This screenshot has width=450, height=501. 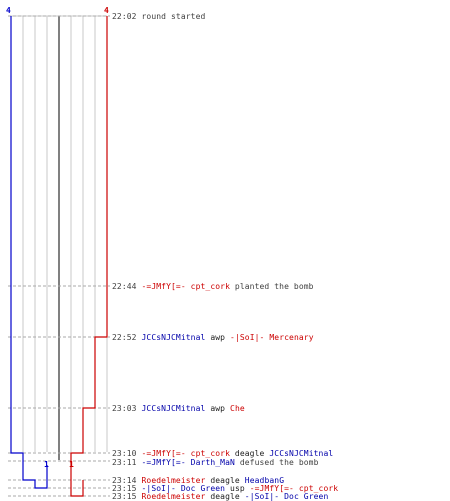 I want to click on event-row-round-start: 22:02 round started, so click(x=158, y=16).